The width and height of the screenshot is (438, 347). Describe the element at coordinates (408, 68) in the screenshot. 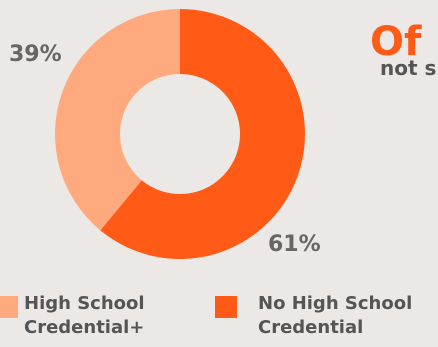

I see `chart-subtitle: not s` at that location.